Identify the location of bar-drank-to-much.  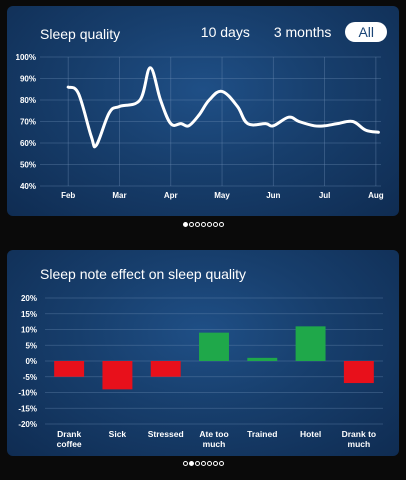
(358, 372).